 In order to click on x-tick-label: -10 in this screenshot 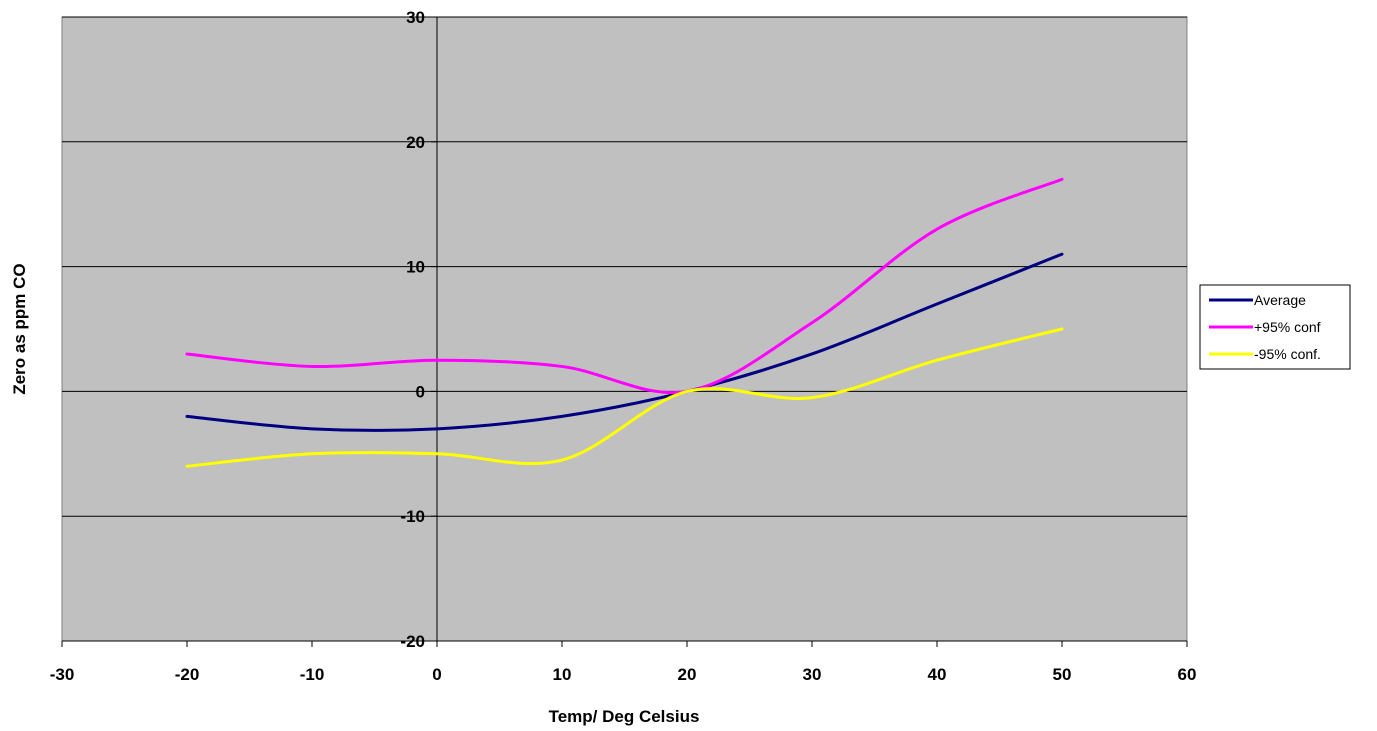, I will do `click(312, 674)`.